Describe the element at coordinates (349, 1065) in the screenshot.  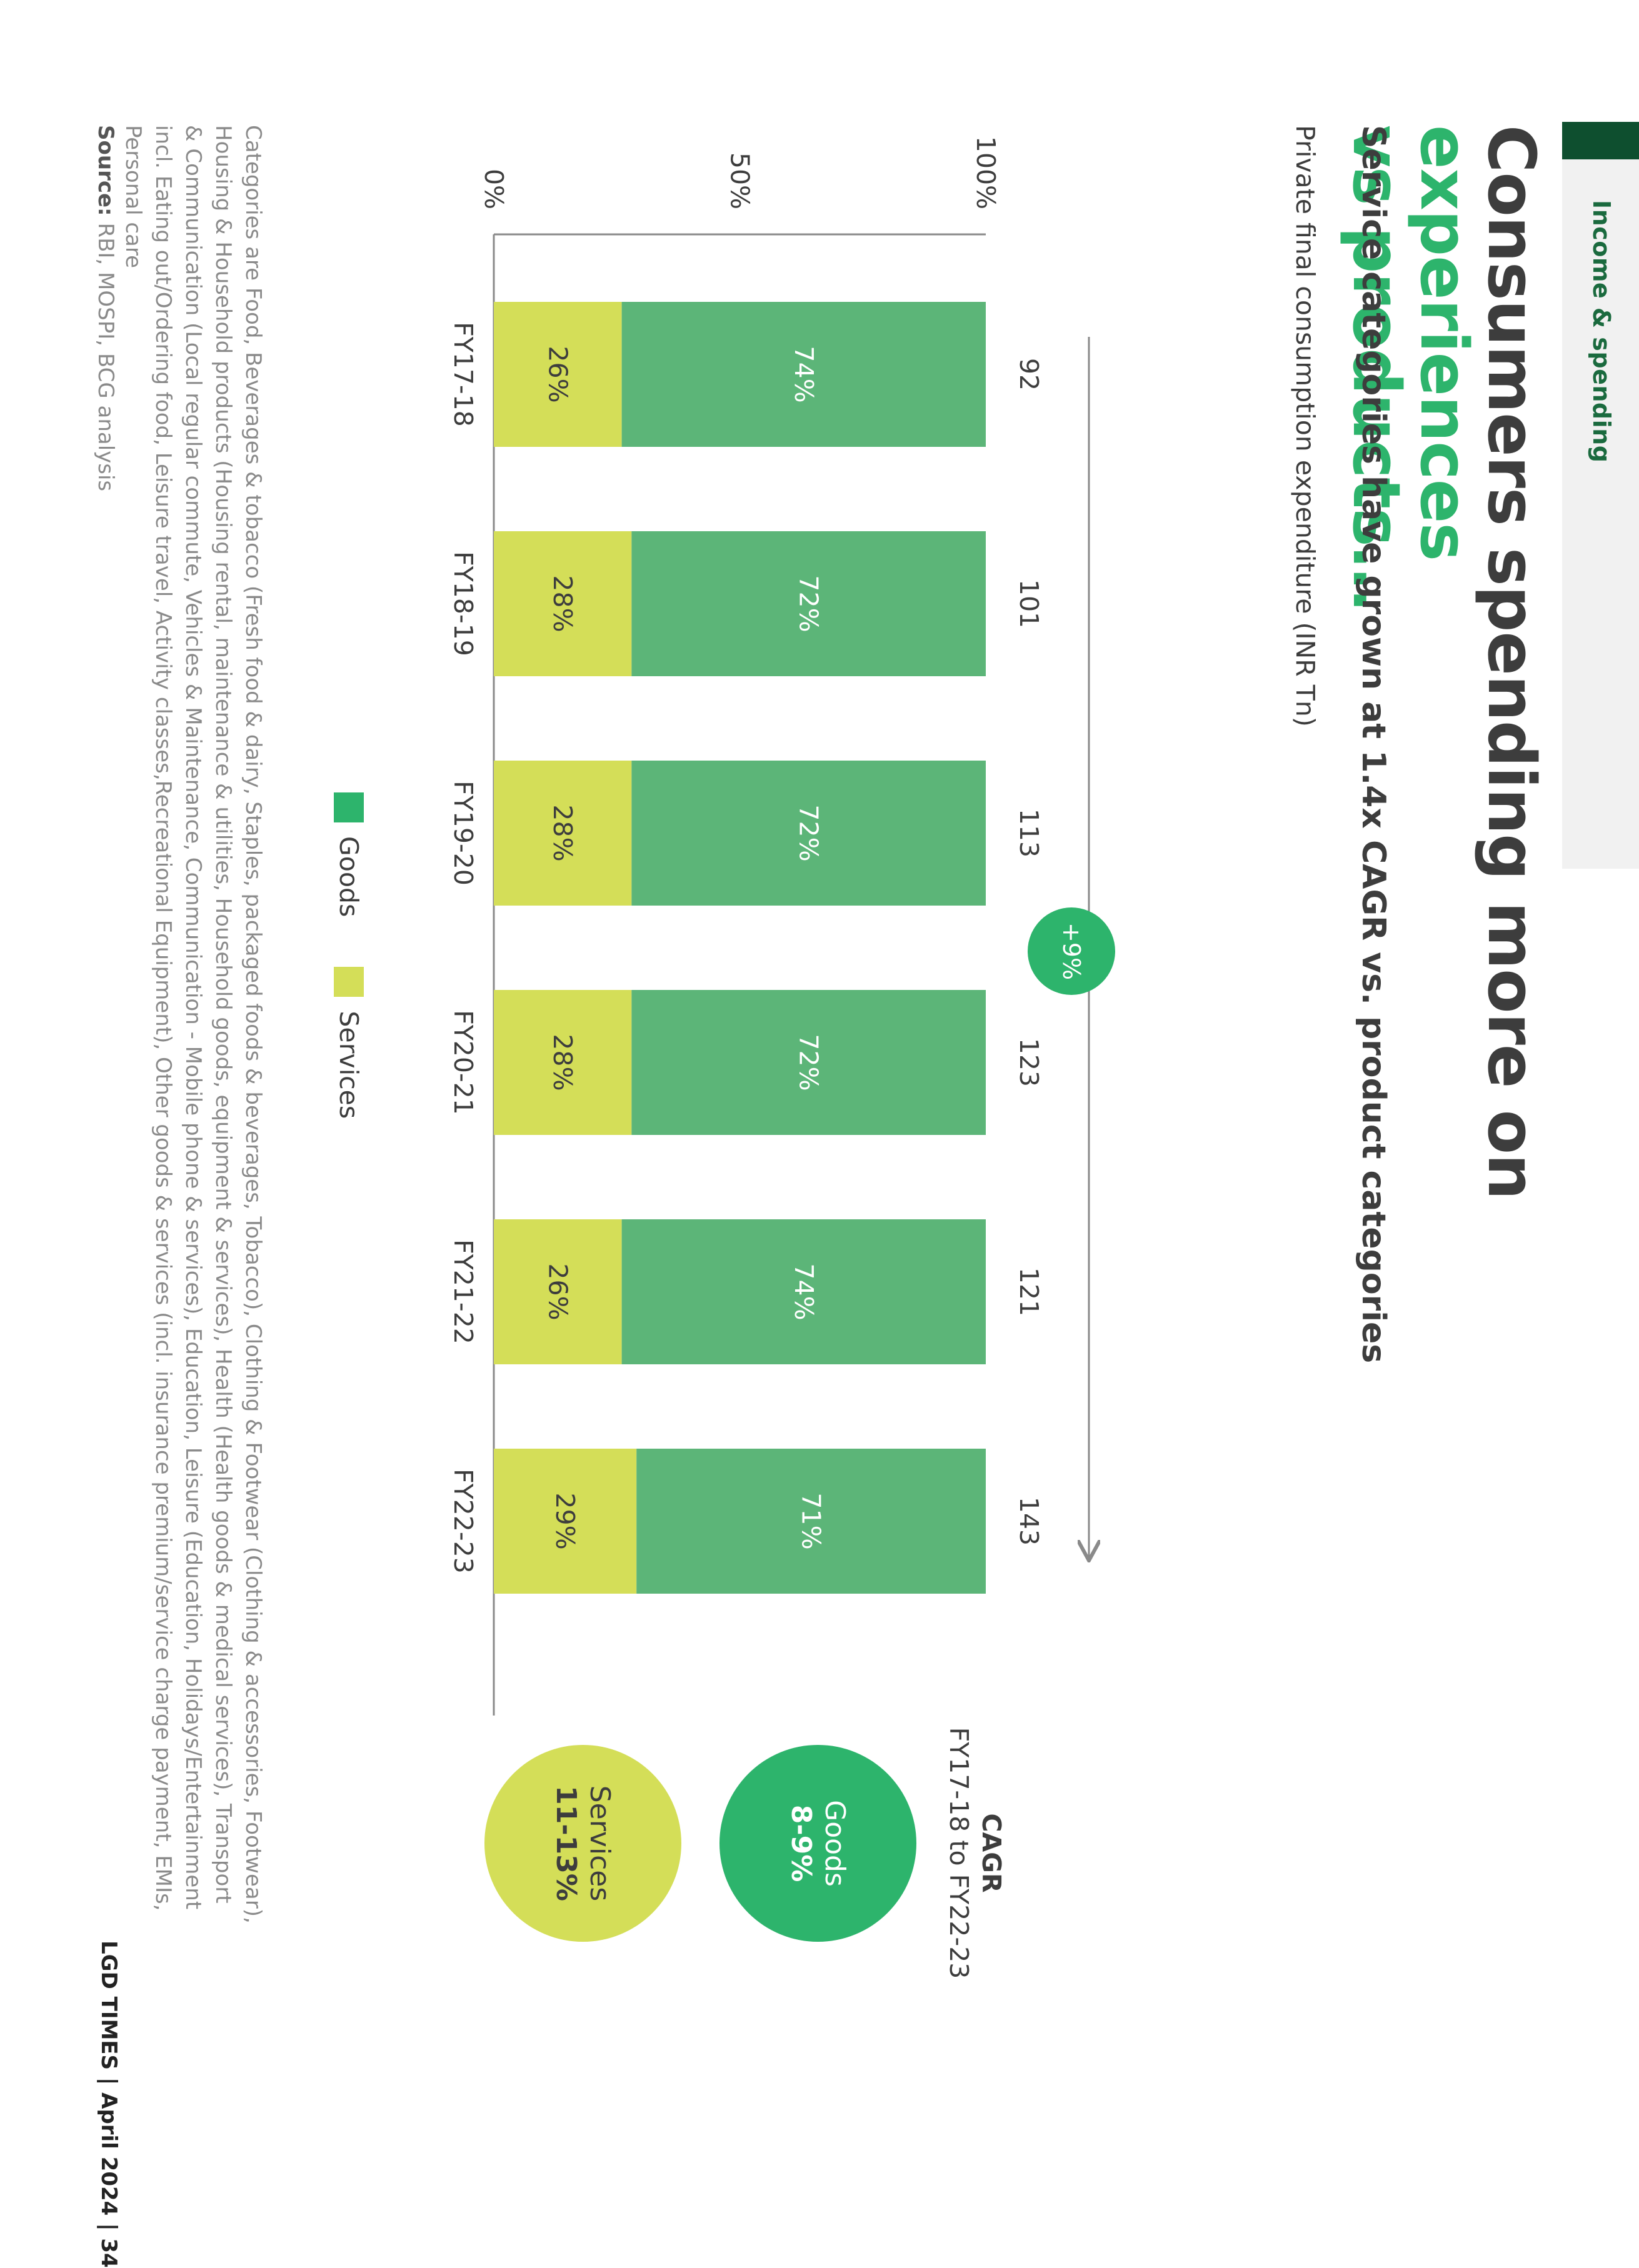
I see `legend-label-services: Services` at that location.